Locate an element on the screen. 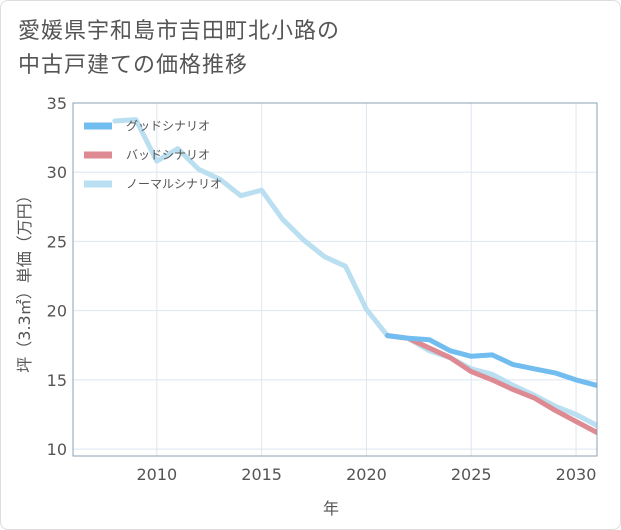 This screenshot has width=621, height=530. x-tick-label: 2025 is located at coordinates (471, 474).